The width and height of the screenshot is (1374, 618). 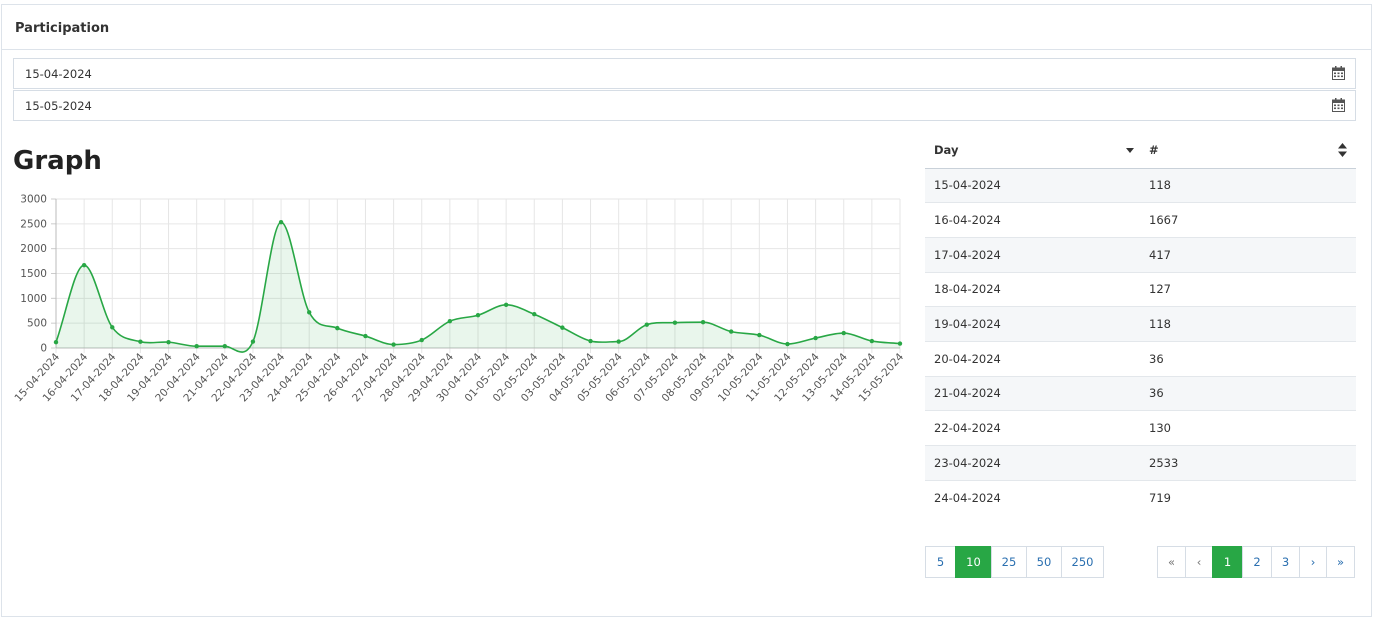 I want to click on count-cell: 1667, so click(x=1248, y=220).